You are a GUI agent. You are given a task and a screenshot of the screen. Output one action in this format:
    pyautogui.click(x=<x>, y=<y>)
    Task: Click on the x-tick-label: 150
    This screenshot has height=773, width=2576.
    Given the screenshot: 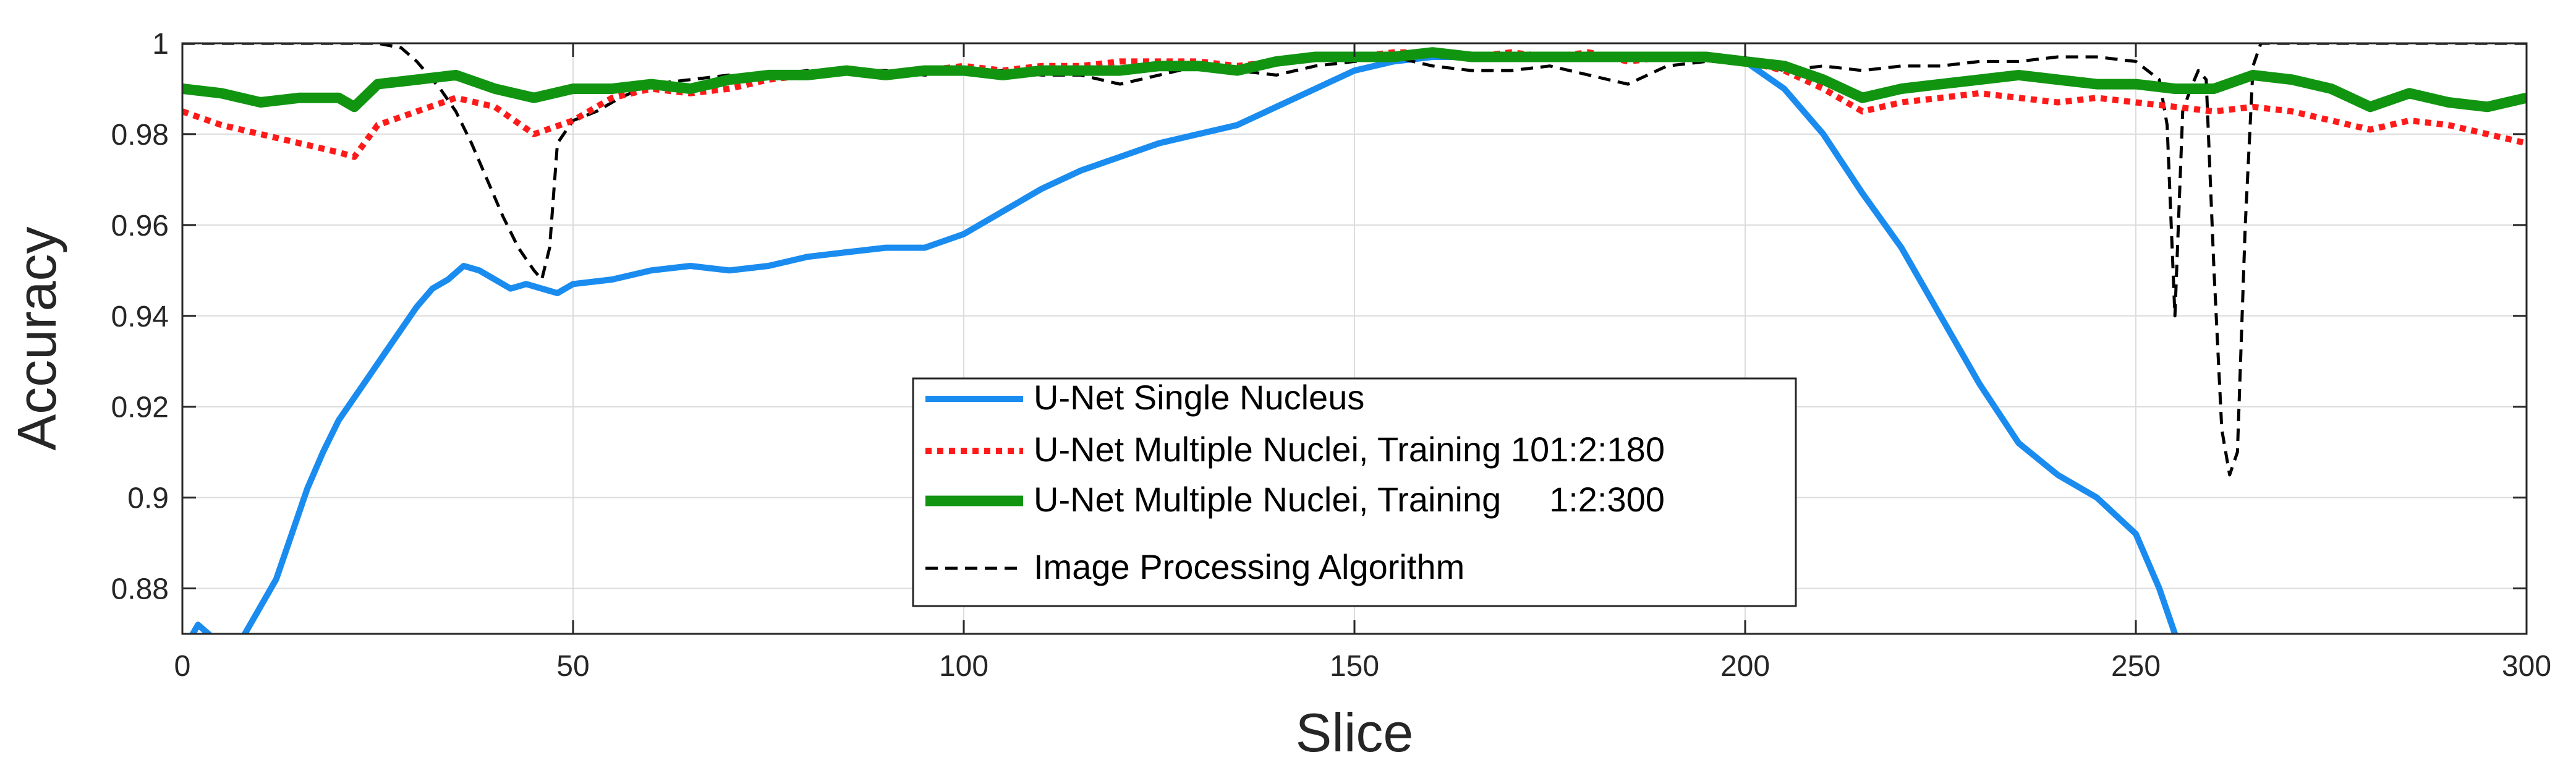 What is the action you would take?
    pyautogui.click(x=1354, y=666)
    